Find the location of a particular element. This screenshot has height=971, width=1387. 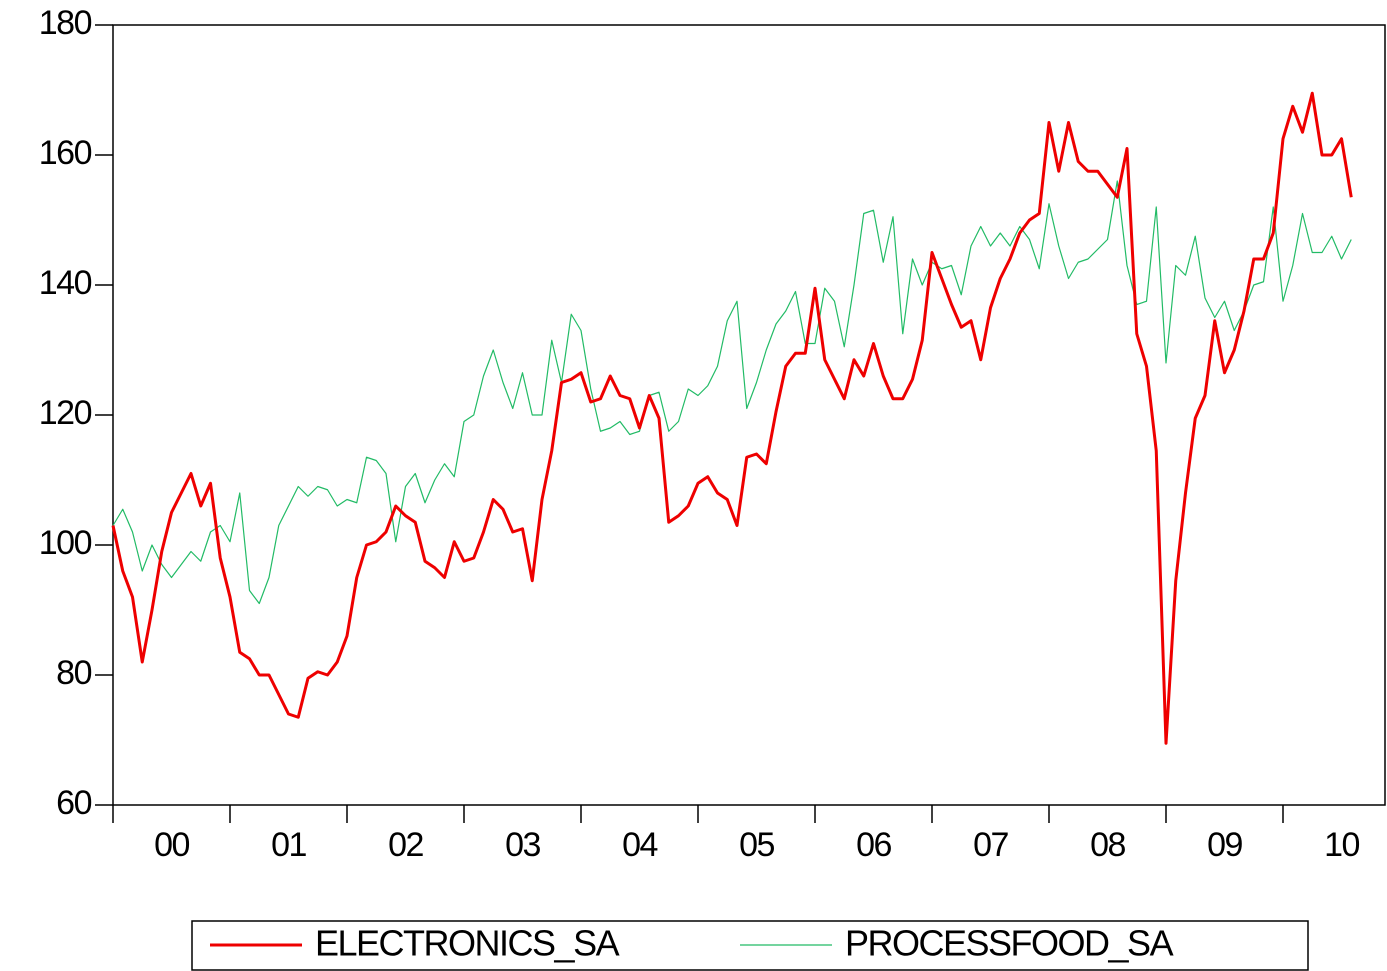

x-tick-label: 08 is located at coordinates (1107, 845).